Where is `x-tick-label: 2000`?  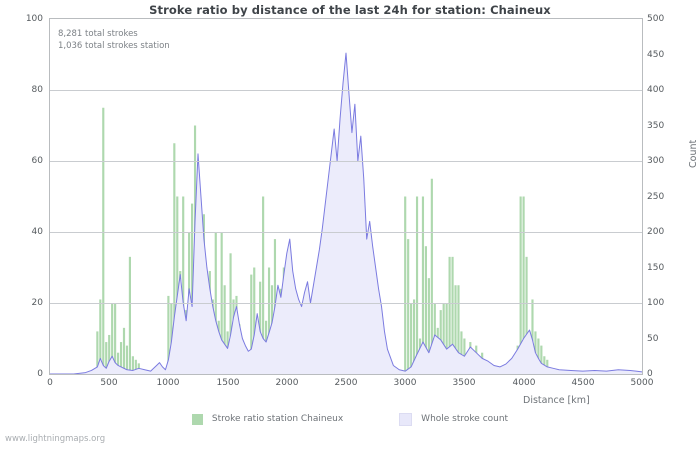
x-tick-label: 2000 is located at coordinates (287, 383).